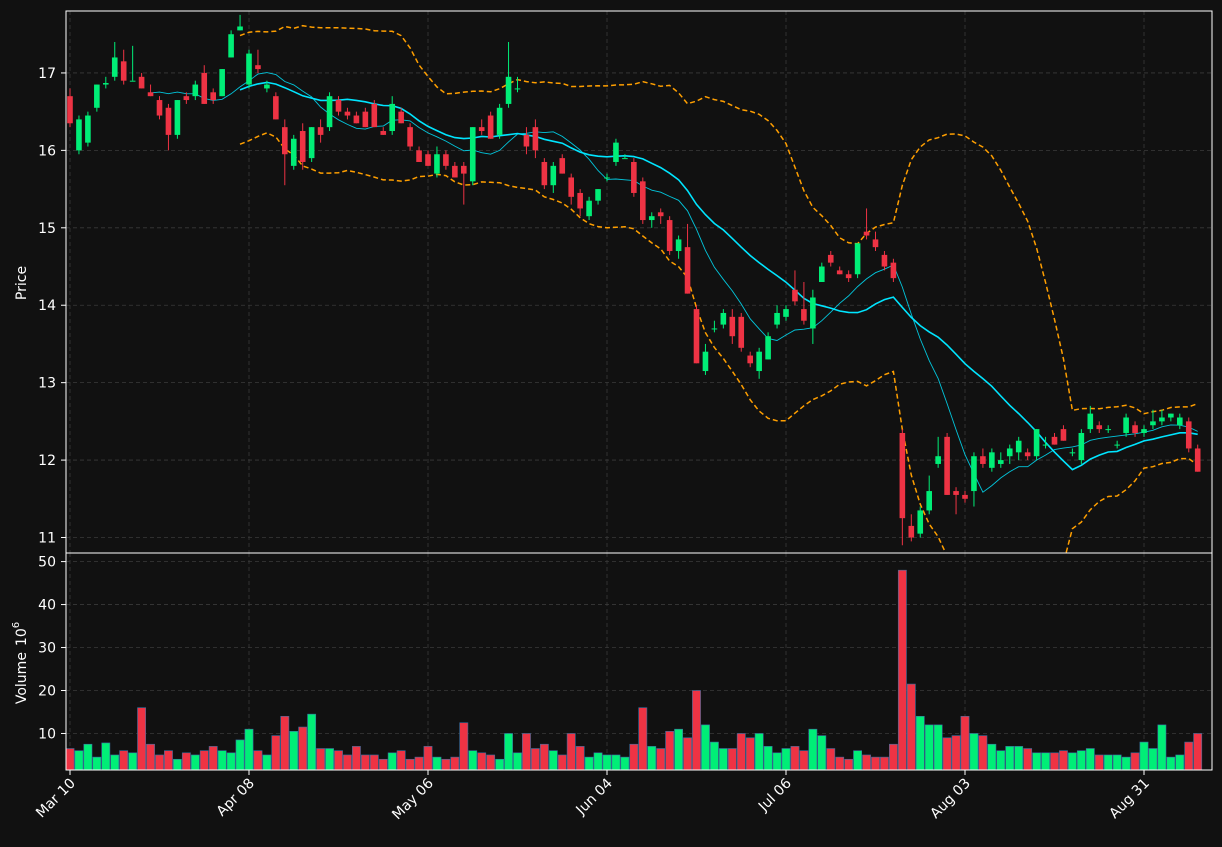 The width and height of the screenshot is (1222, 847). Describe the element at coordinates (52, 306) in the screenshot. I see `price-y-ticks: 11 12 13 14 15 16 17` at that location.